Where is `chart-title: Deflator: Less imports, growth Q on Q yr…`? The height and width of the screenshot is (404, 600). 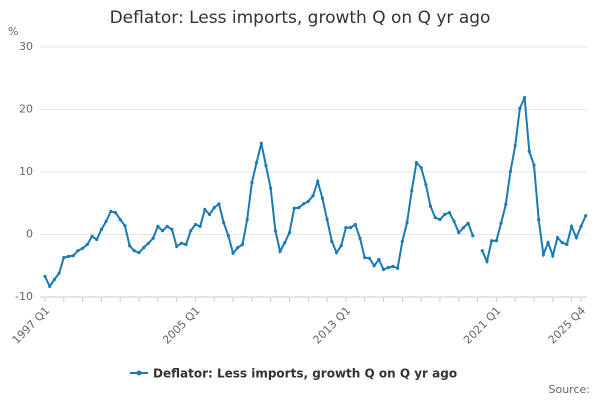
chart-title: Deflator: Less imports, growth Q on Q yr… is located at coordinates (300, 18).